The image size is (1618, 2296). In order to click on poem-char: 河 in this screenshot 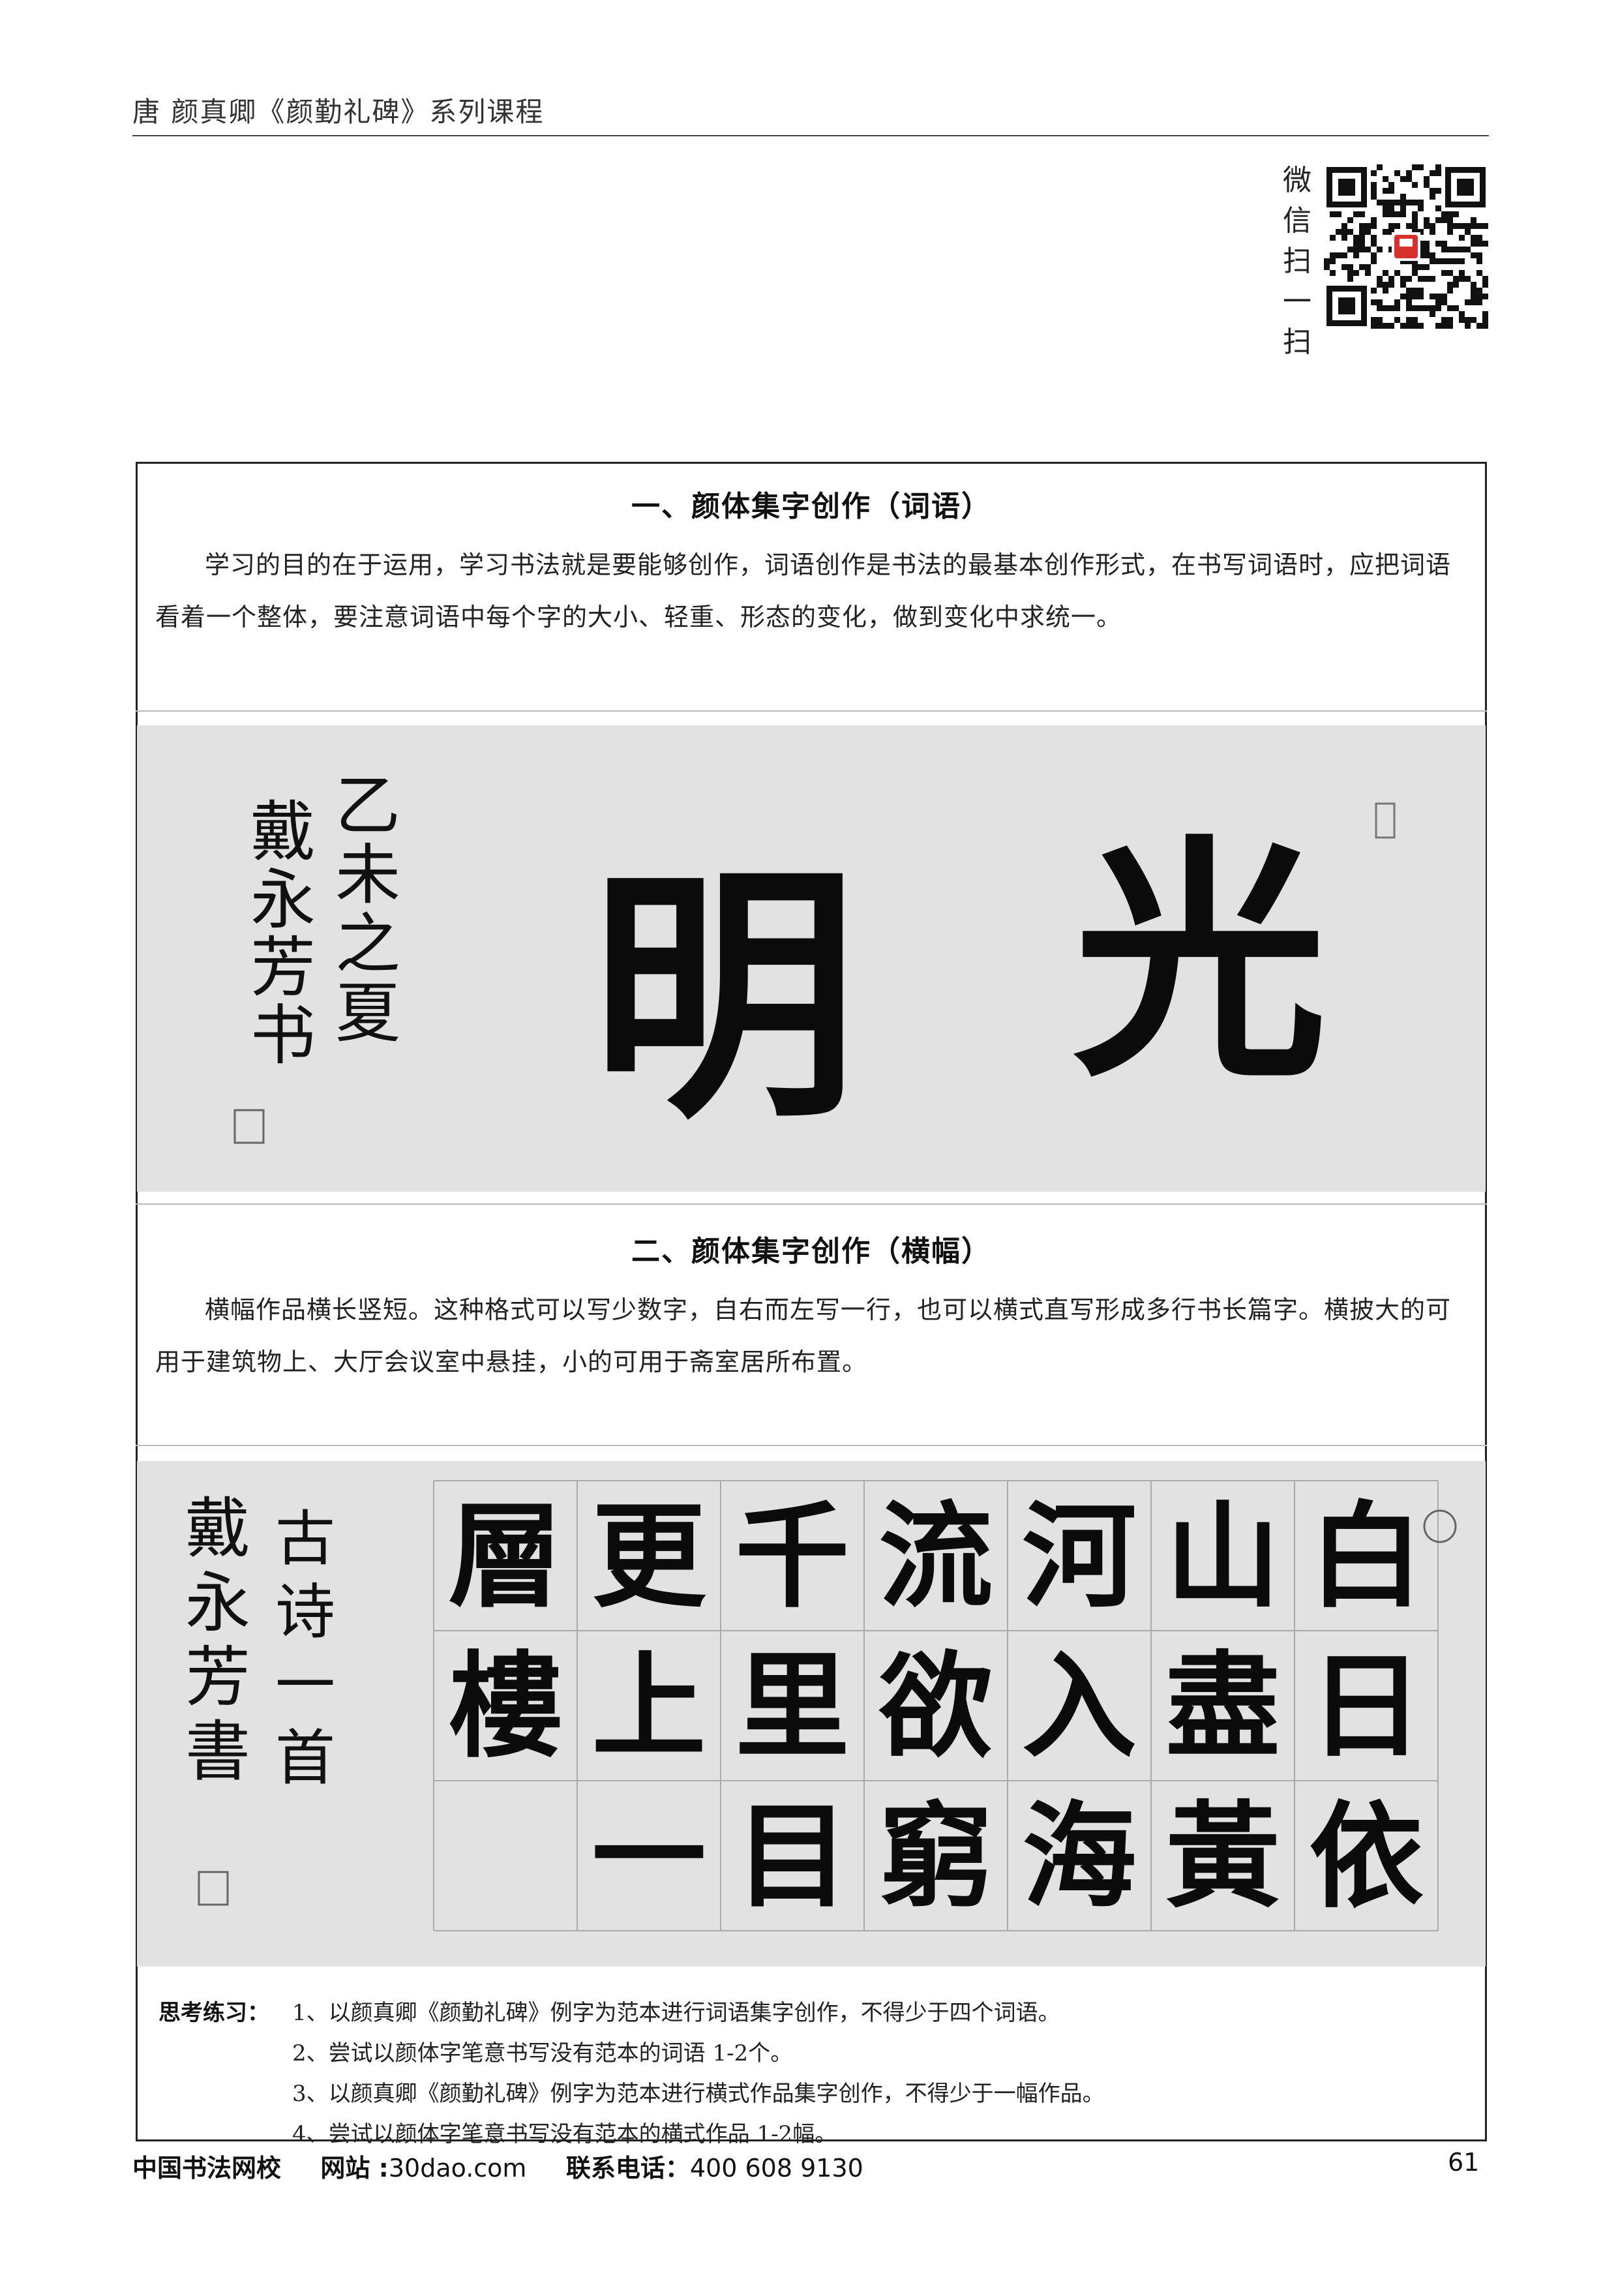, I will do `click(1080, 1557)`.